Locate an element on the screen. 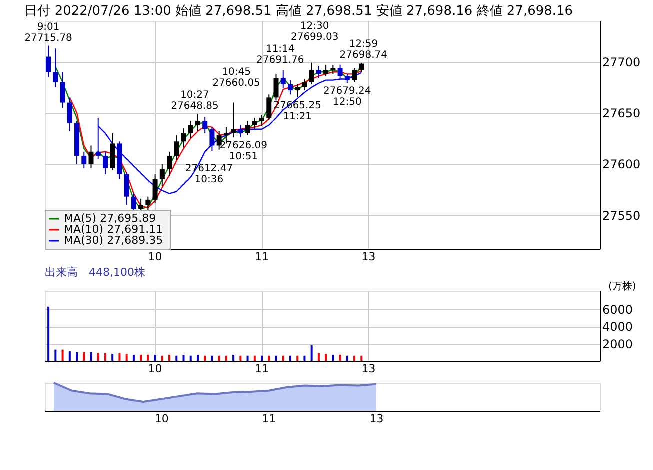 The image size is (653, 470). legend-label: MA(5) 27,695.89 is located at coordinates (110, 218).